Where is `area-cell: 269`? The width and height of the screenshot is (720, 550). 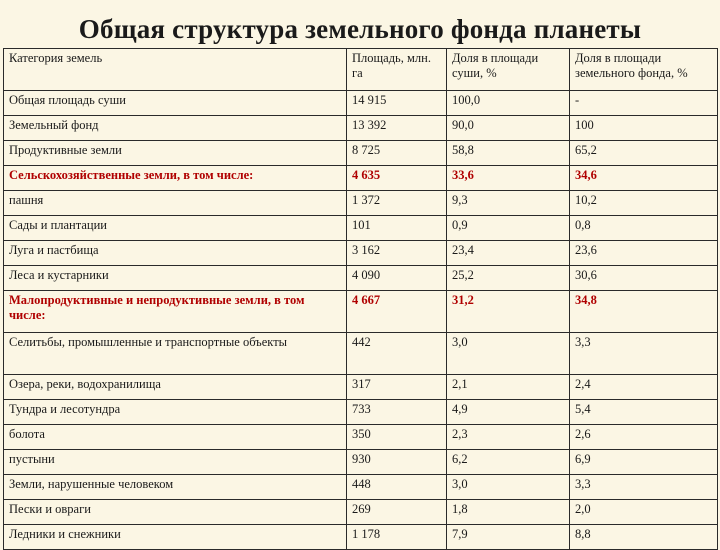
area-cell: 269 is located at coordinates (396, 512).